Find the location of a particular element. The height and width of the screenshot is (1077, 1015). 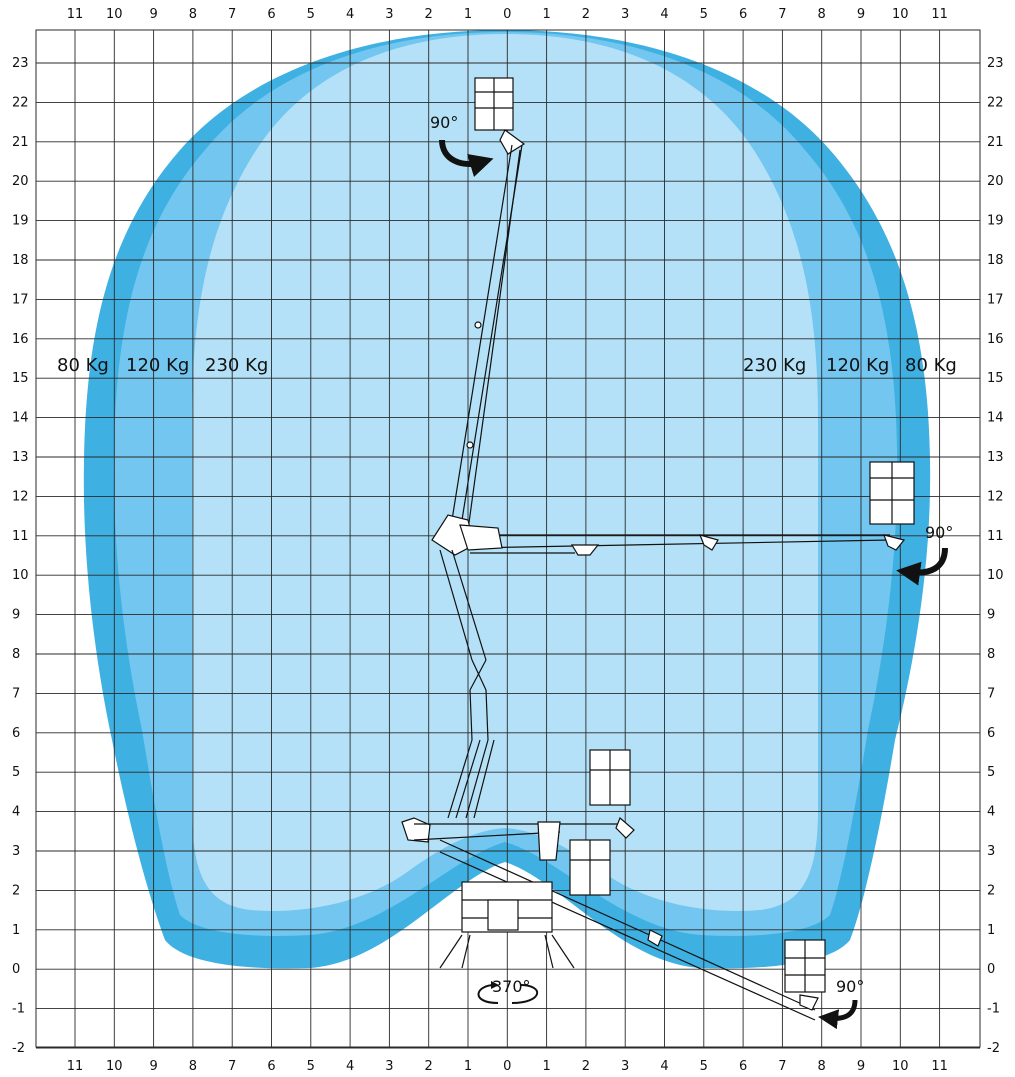

y-tick-label-right: 11 is located at coordinates (995, 536).